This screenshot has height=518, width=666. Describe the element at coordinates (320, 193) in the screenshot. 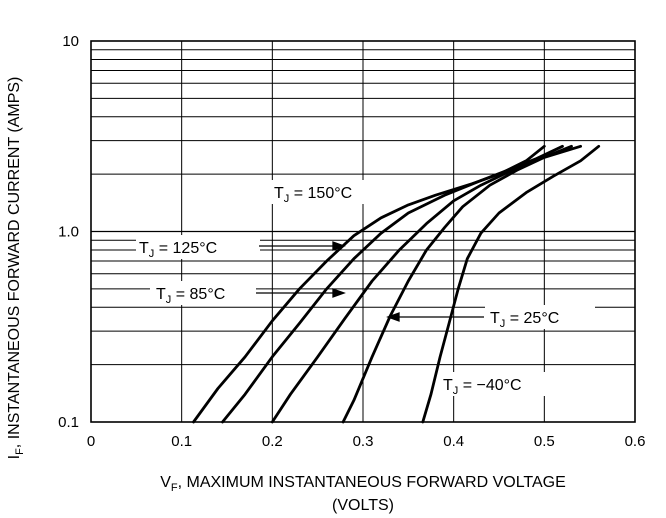

I see `annotation-tj-150-rest: = 150°C` at that location.